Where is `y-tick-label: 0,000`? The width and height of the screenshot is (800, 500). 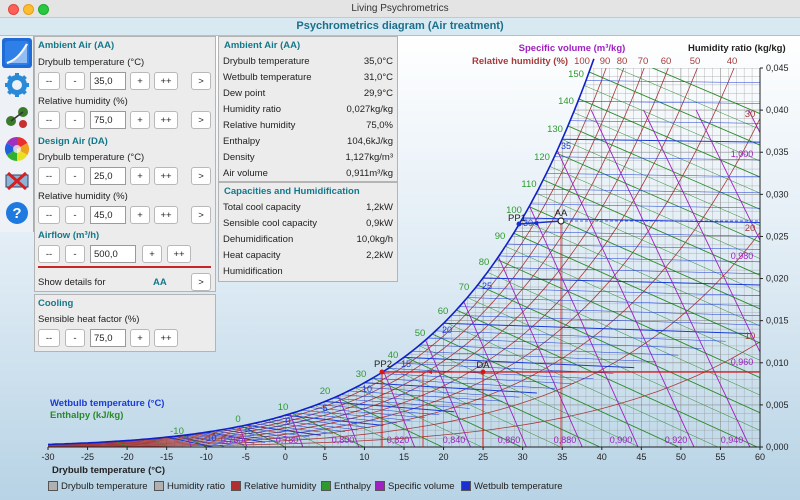 y-tick-label: 0,000 is located at coordinates (777, 447).